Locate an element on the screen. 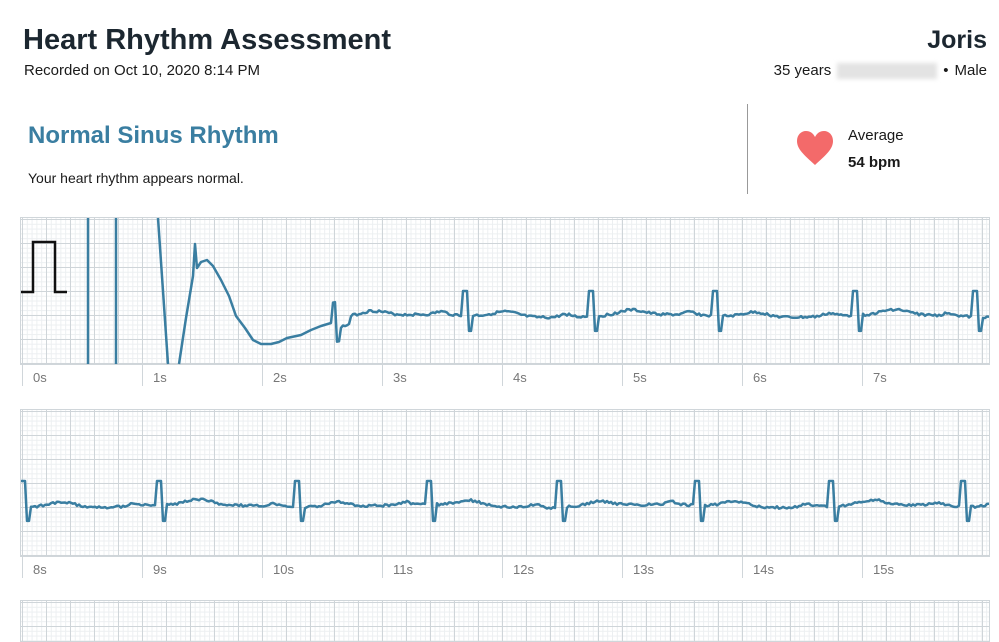 The image size is (999, 642). tick-label: 7s is located at coordinates (874, 375).